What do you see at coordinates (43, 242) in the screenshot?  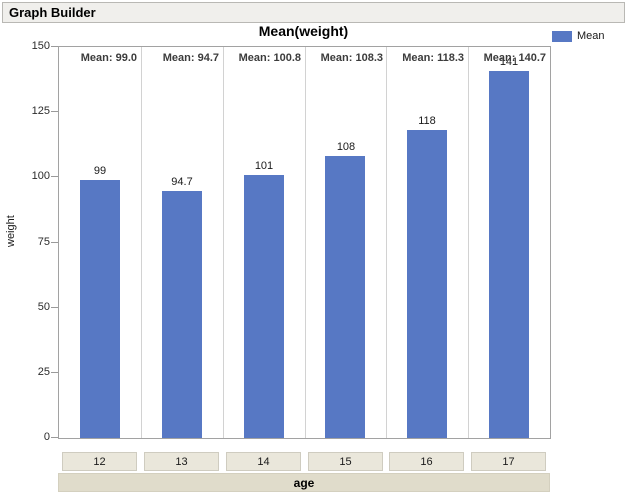 I see `y-tick-label: 75` at bounding box center [43, 242].